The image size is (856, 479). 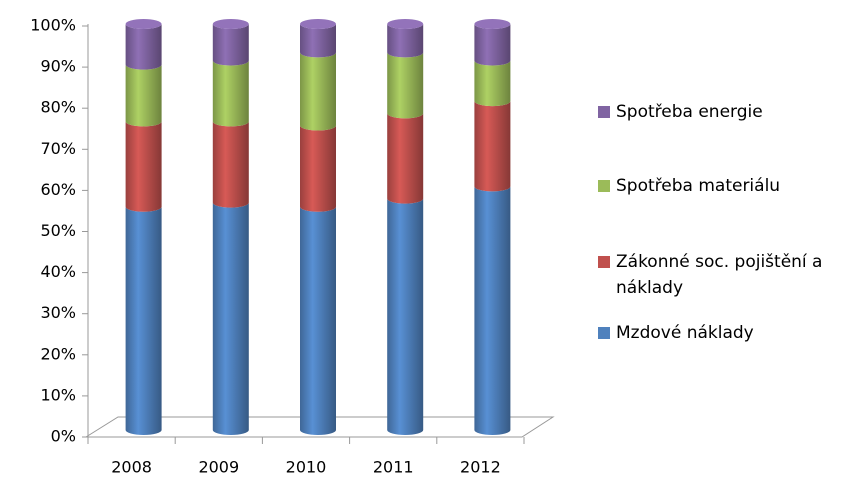 I want to click on legend-label: Mzdové náklady, so click(x=685, y=333).